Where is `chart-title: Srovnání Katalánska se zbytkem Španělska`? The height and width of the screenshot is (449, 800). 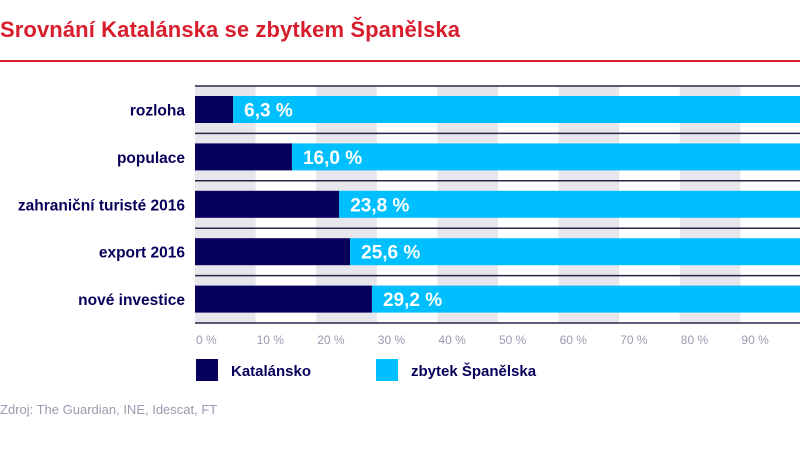 chart-title: Srovnání Katalánska se zbytkem Španělska is located at coordinates (230, 29).